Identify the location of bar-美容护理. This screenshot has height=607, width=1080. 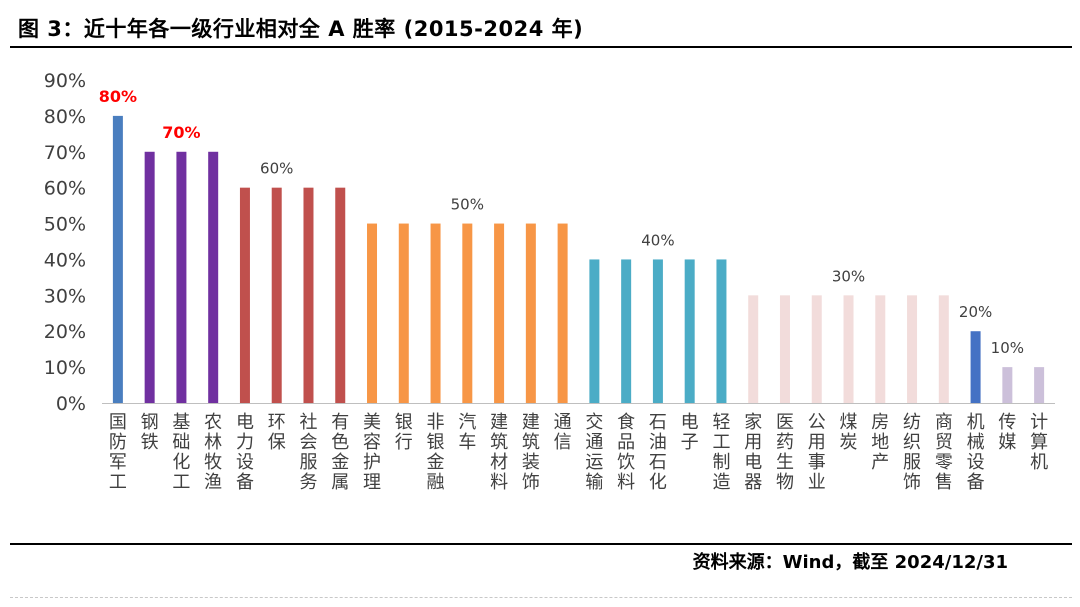
(372, 313).